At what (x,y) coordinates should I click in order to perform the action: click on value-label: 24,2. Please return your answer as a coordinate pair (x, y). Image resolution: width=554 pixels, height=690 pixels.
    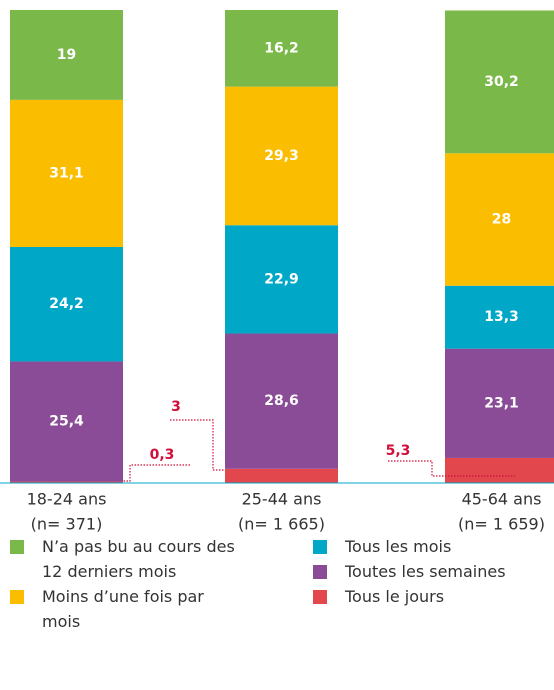
    Looking at the image, I should click on (66, 304).